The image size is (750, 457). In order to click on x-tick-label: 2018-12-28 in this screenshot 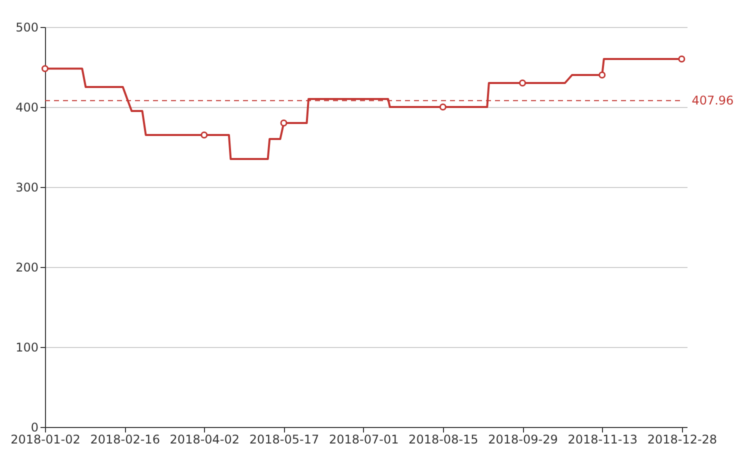, I will do `click(682, 439)`.